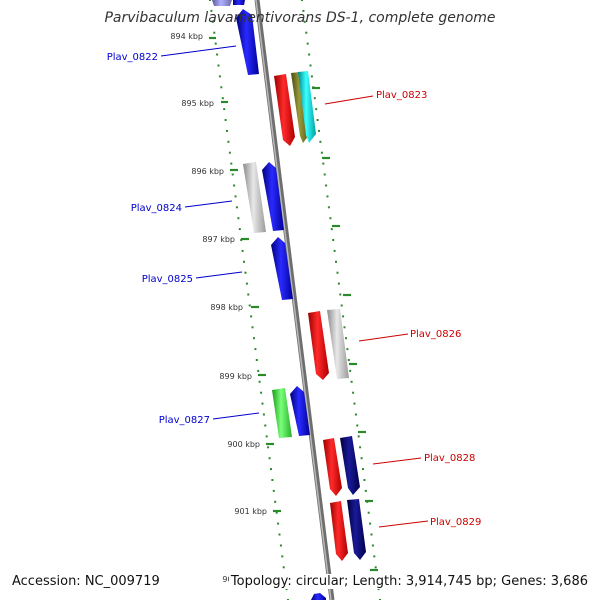 The width and height of the screenshot is (600, 604). What do you see at coordinates (197, 103) in the screenshot?
I see `ruler-label: 895 kbp` at bounding box center [197, 103].